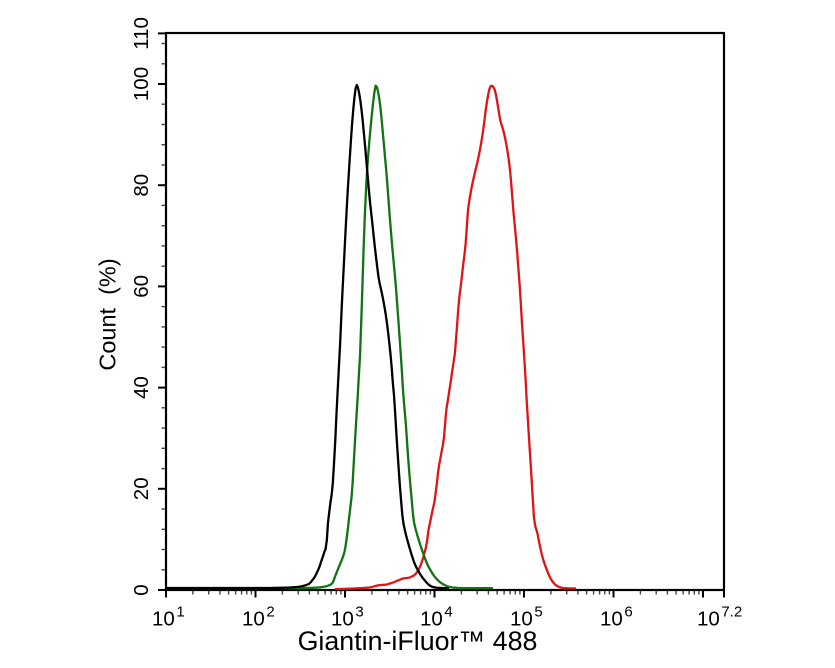 This screenshot has height=668, width=835. Describe the element at coordinates (141, 286) in the screenshot. I see `svg-text: 60` at that location.